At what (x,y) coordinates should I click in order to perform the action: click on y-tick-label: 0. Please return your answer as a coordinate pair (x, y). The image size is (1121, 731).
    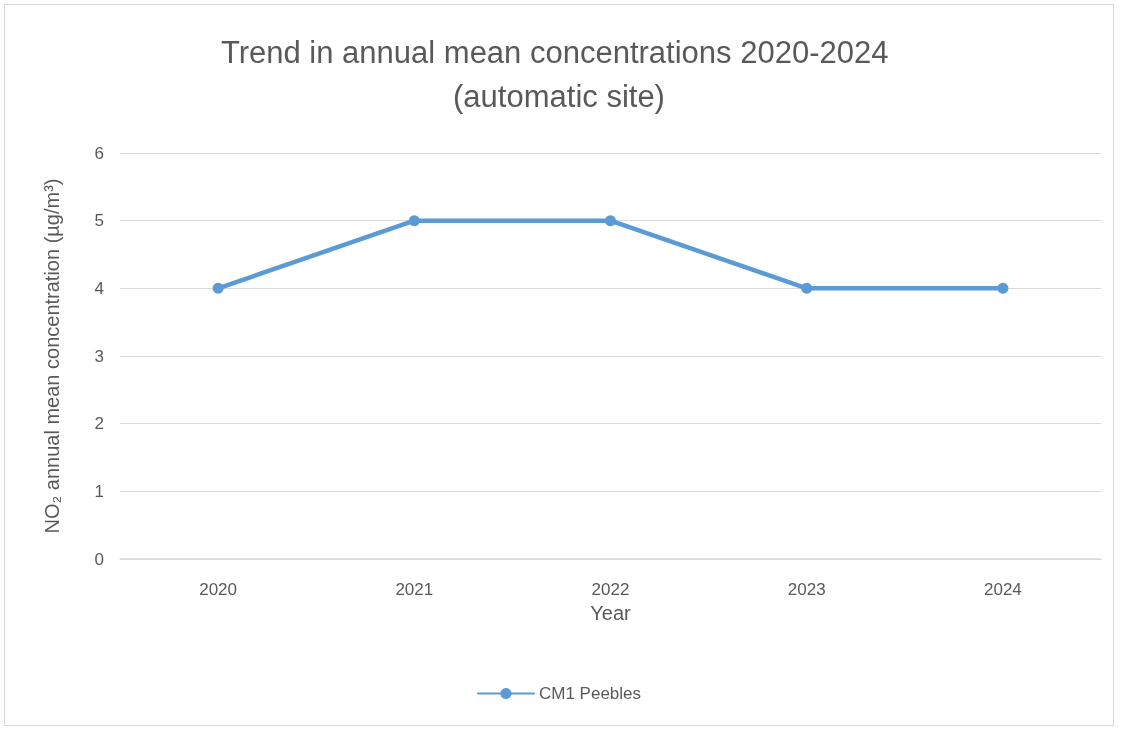
    Looking at the image, I should click on (99, 559).